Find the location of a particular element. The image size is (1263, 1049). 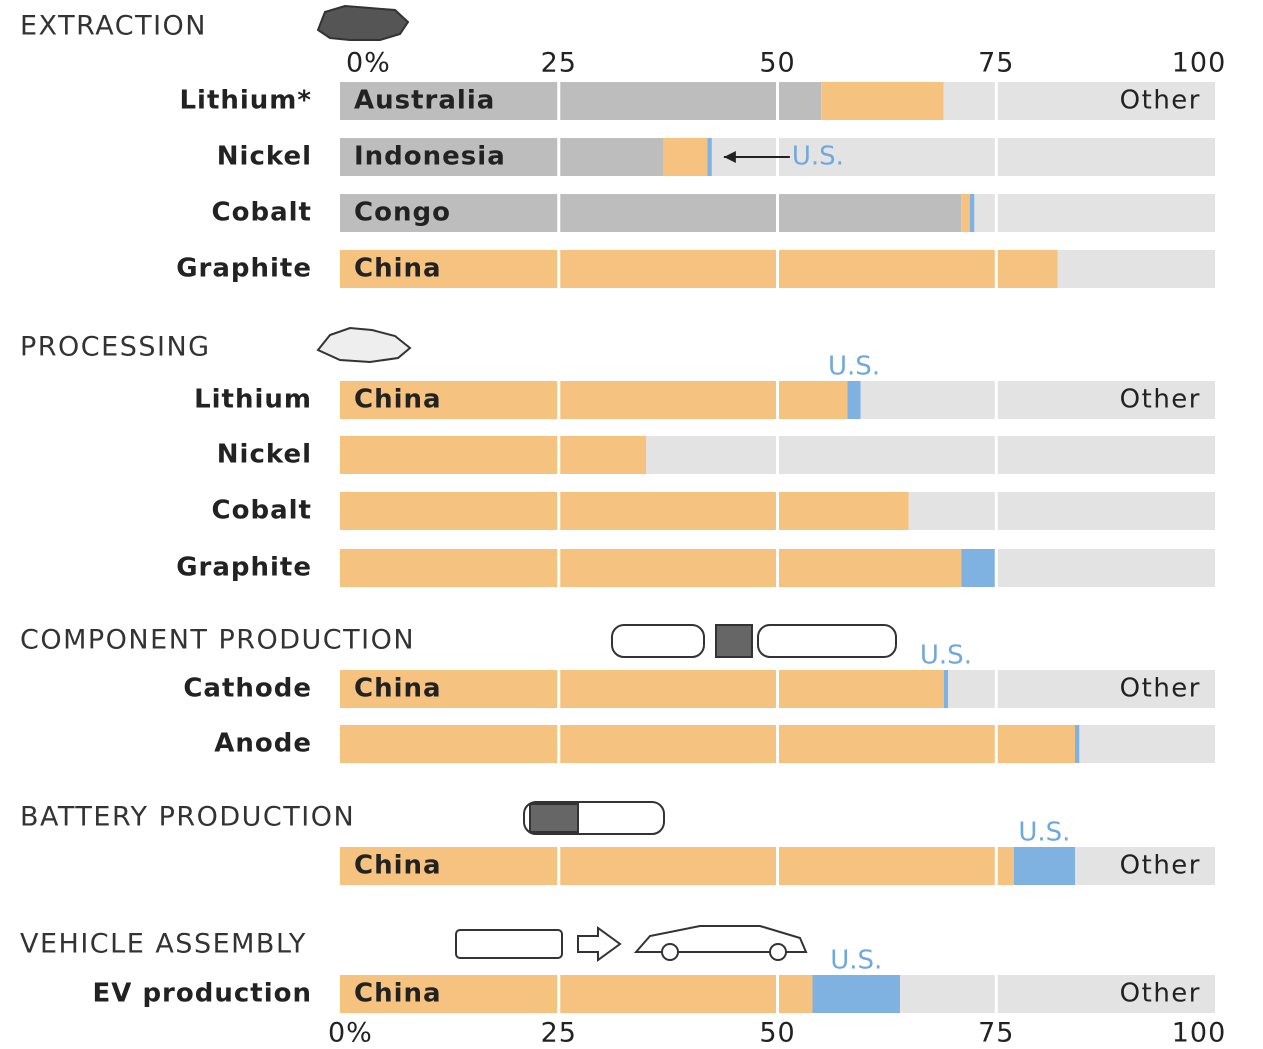

section-title: VEHICLE ASSEMBLY is located at coordinates (163, 944).